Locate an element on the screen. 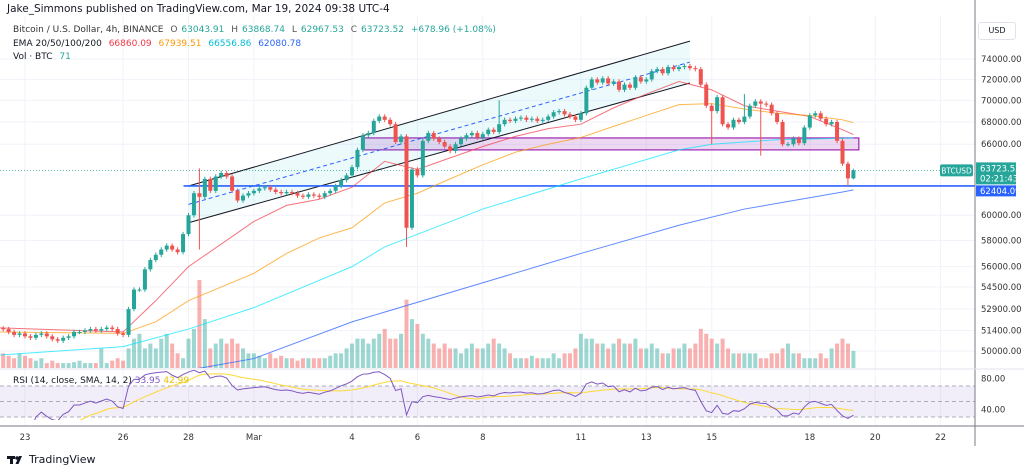  price-tick-label: 68000.00 is located at coordinates (1001, 123).